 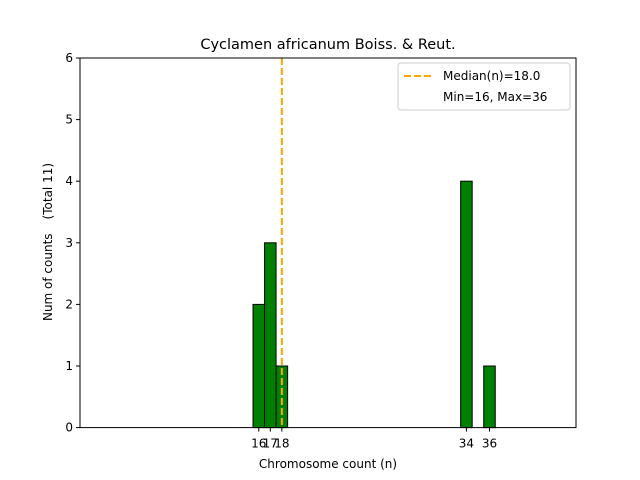 I want to click on legend-minmax-label: Min=16, Max=36, so click(x=495, y=97).